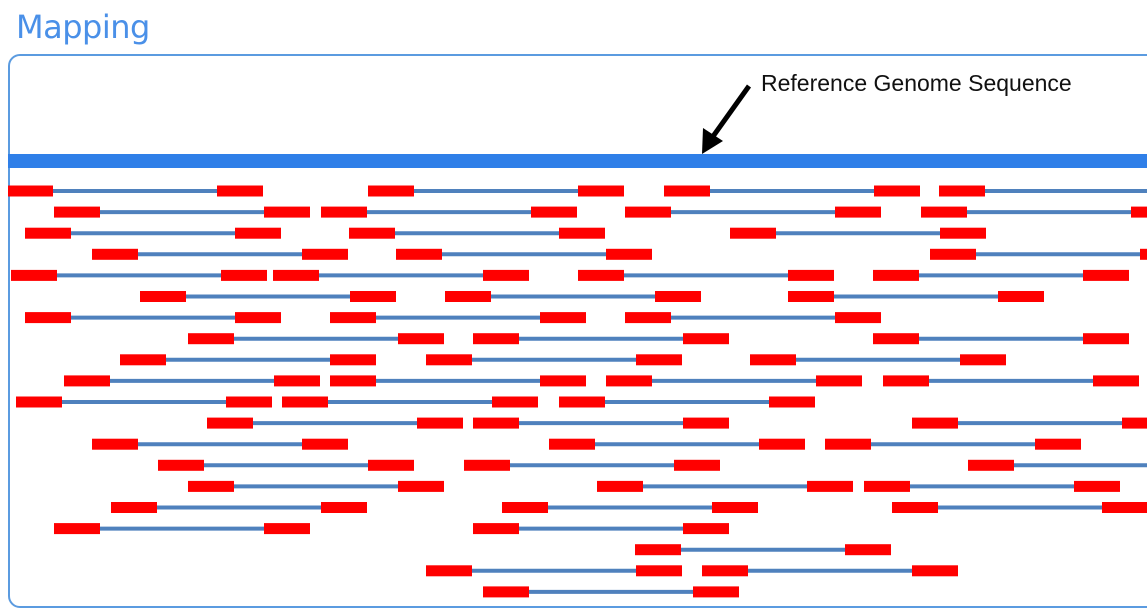  Describe the element at coordinates (712, 141) in the screenshot. I see `arrow-head` at that location.